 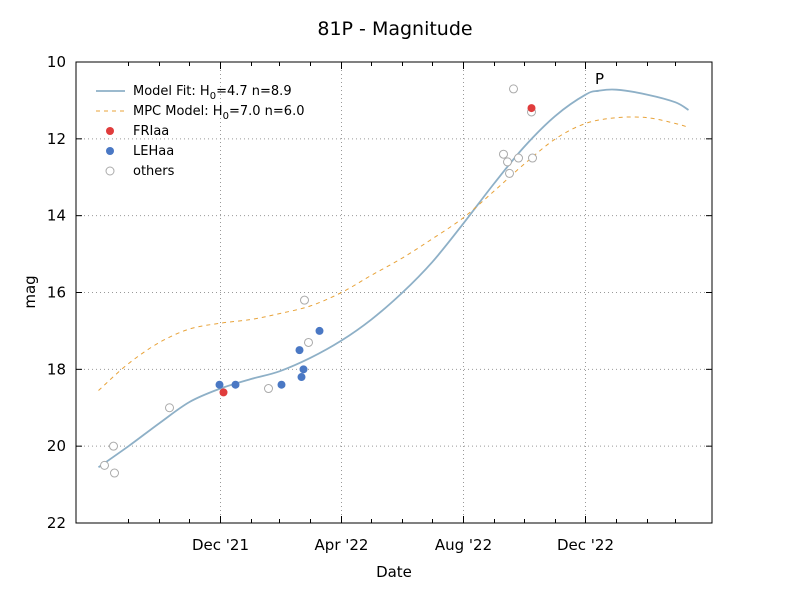 I want to click on legend-swatch-lehaa, so click(x=110, y=151).